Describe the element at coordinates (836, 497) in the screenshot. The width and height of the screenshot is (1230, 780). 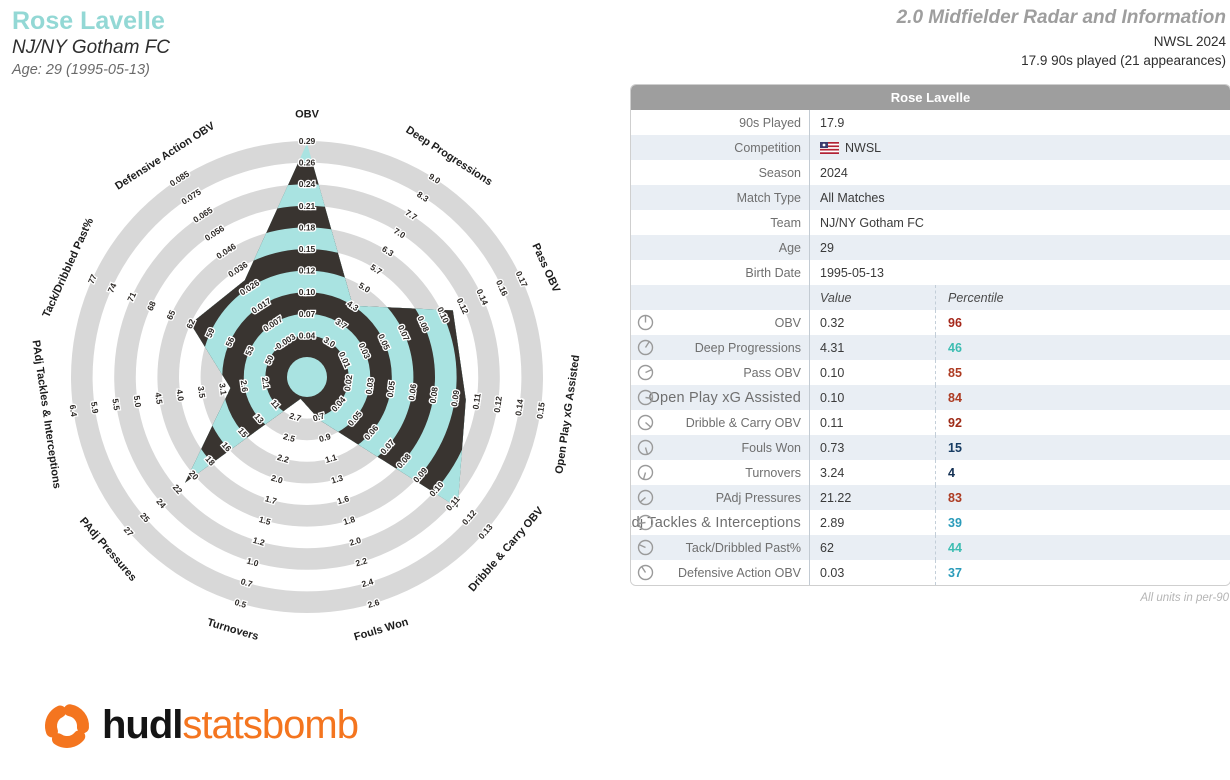
I see `stat-value: 21.22` at that location.